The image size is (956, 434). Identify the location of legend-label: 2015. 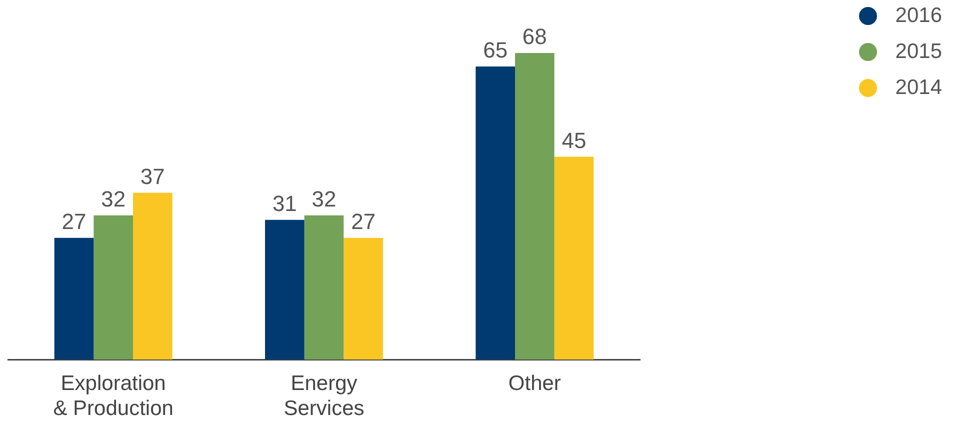
(918, 52).